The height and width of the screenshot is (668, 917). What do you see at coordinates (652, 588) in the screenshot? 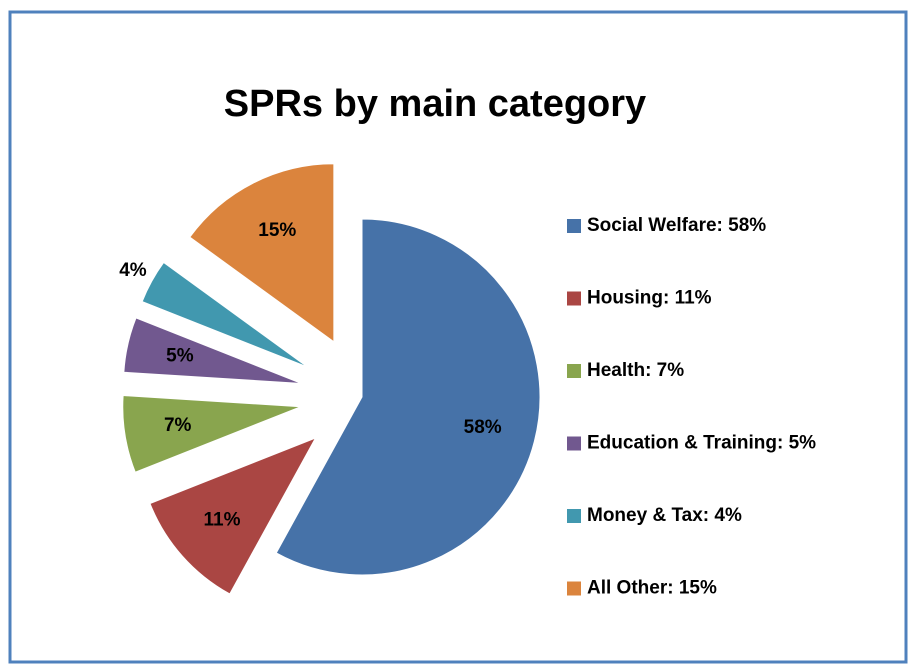
I see `legend-label: All Other: 15%` at bounding box center [652, 588].